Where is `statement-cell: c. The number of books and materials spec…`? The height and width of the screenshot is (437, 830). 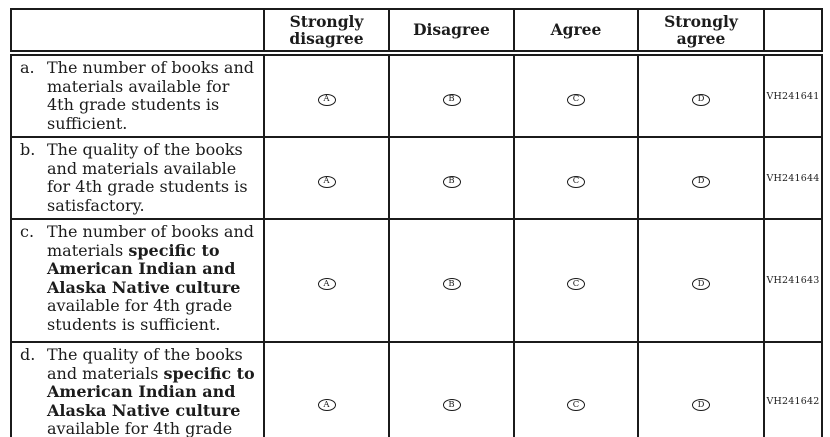
statement-cell: c. The number of books and materials spec… is located at coordinates (137, 280).